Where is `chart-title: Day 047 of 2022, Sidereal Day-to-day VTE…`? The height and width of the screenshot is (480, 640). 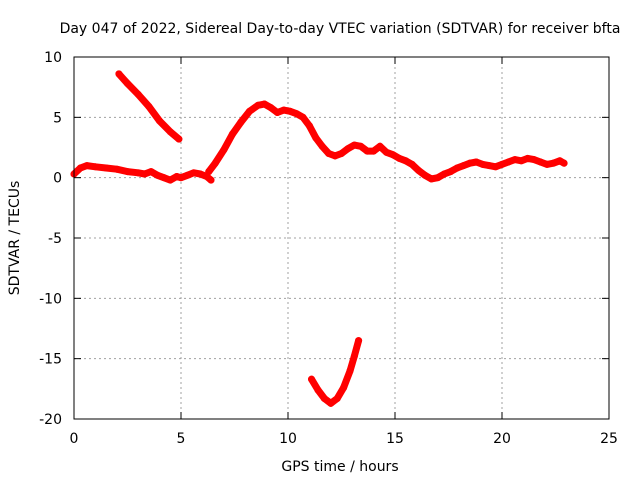 chart-title: Day 047 of 2022, Sidereal Day-to-day VTE… is located at coordinates (340, 29).